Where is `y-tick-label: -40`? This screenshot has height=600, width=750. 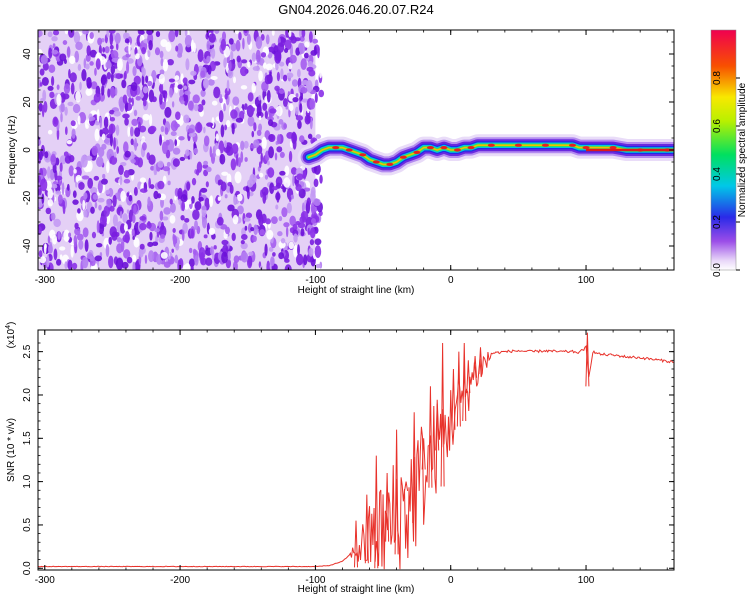 y-tick-label: -40 is located at coordinates (27, 245).